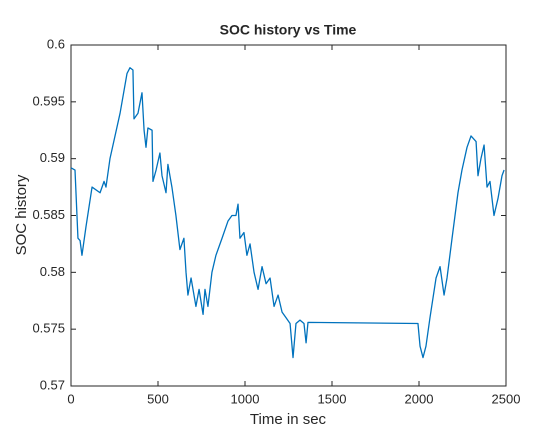 The image size is (550, 443). What do you see at coordinates (288, 30) in the screenshot?
I see `chart-title: SOC history vs Time` at bounding box center [288, 30].